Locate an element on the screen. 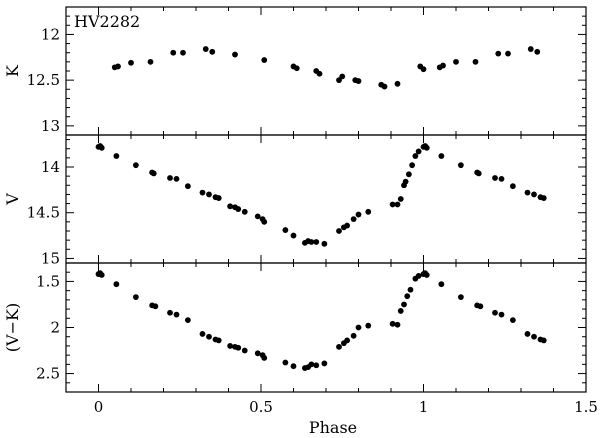 The image size is (600, 438). star-name: HV2282 is located at coordinates (107, 21).